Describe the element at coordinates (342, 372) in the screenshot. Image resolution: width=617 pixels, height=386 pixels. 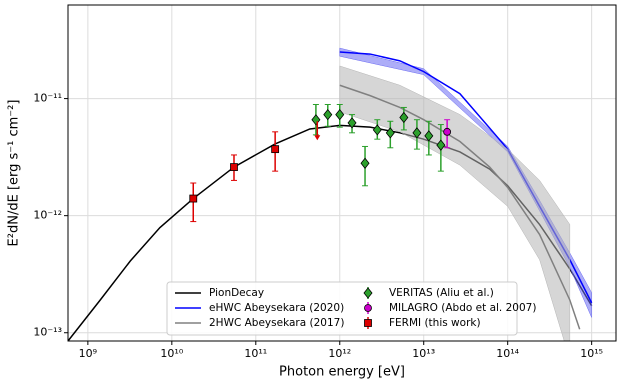
I see `x-axis-label: Photon energy [eV]` at that location.